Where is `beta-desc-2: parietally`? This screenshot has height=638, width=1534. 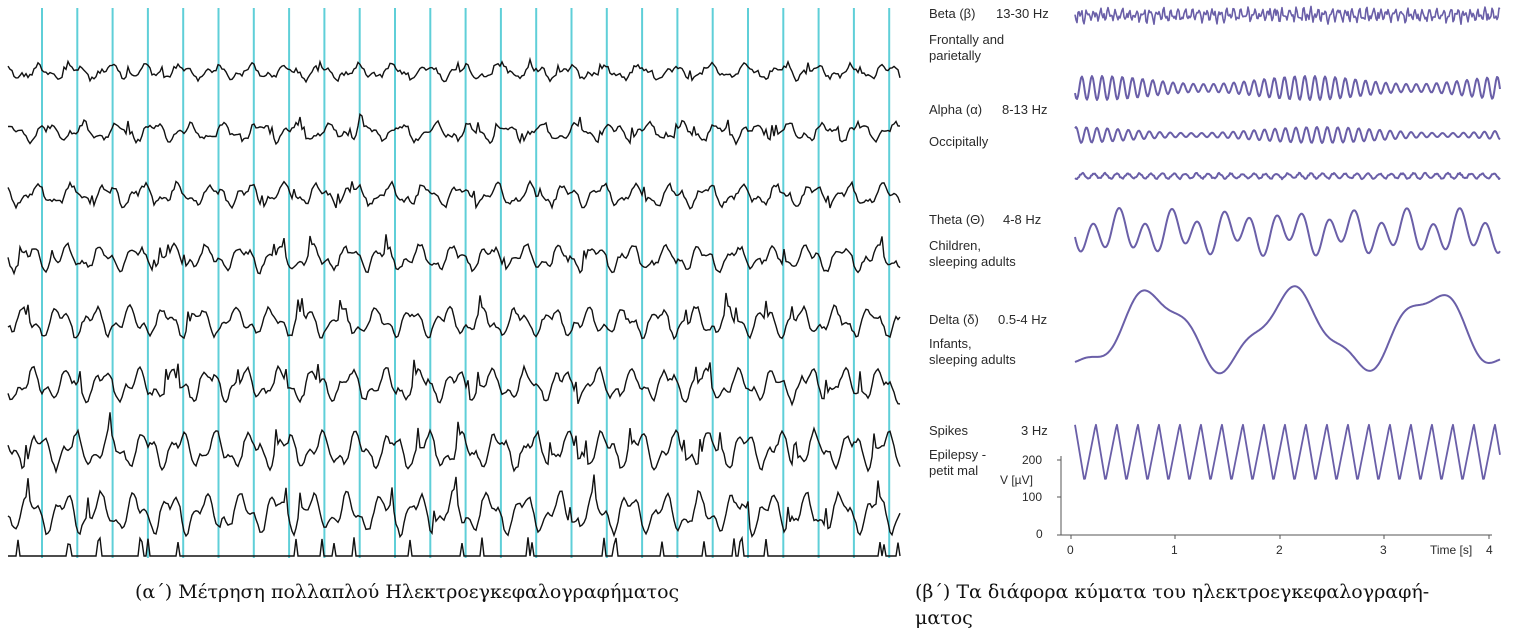
beta-desc-2: parietally is located at coordinates (955, 55).